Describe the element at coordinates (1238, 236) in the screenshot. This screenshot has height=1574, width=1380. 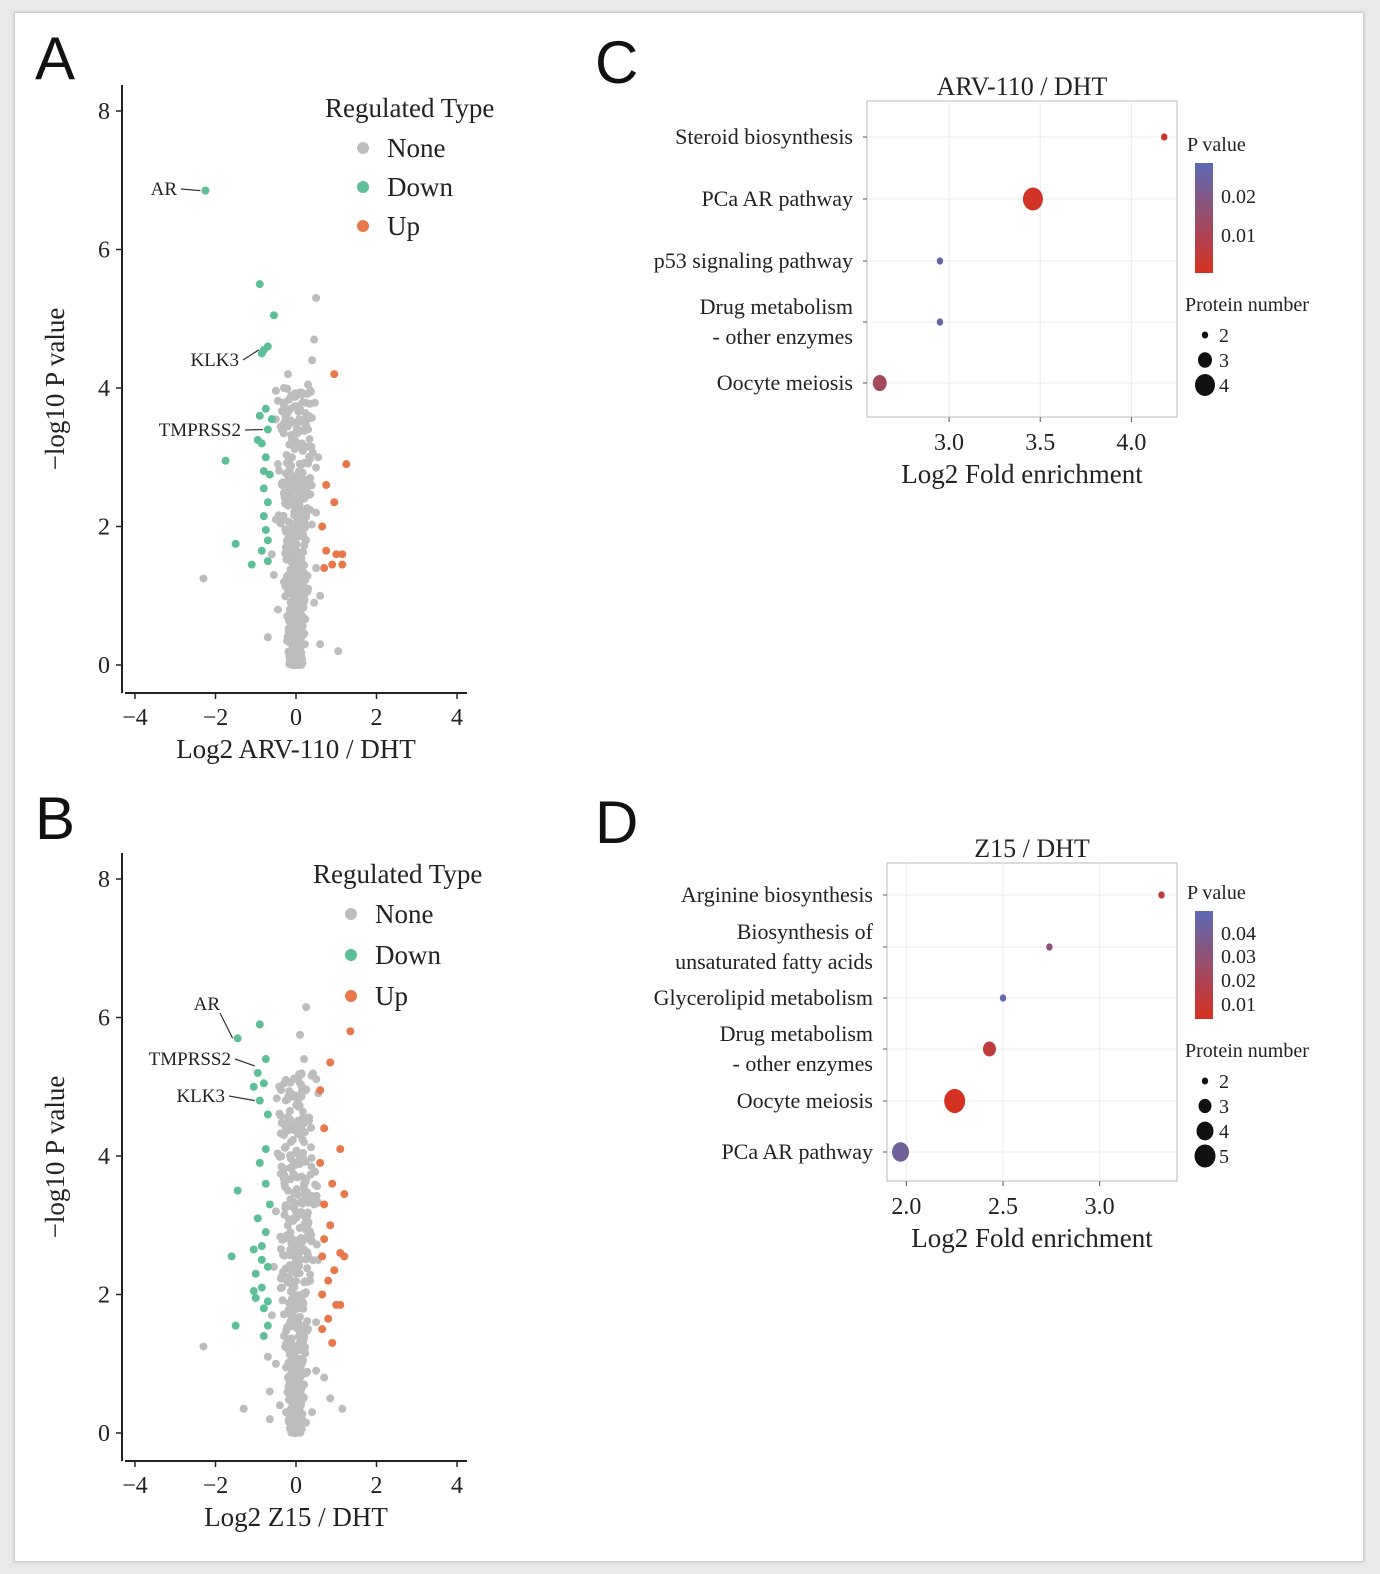
I see `color-bar-tick-label: 0.01` at that location.